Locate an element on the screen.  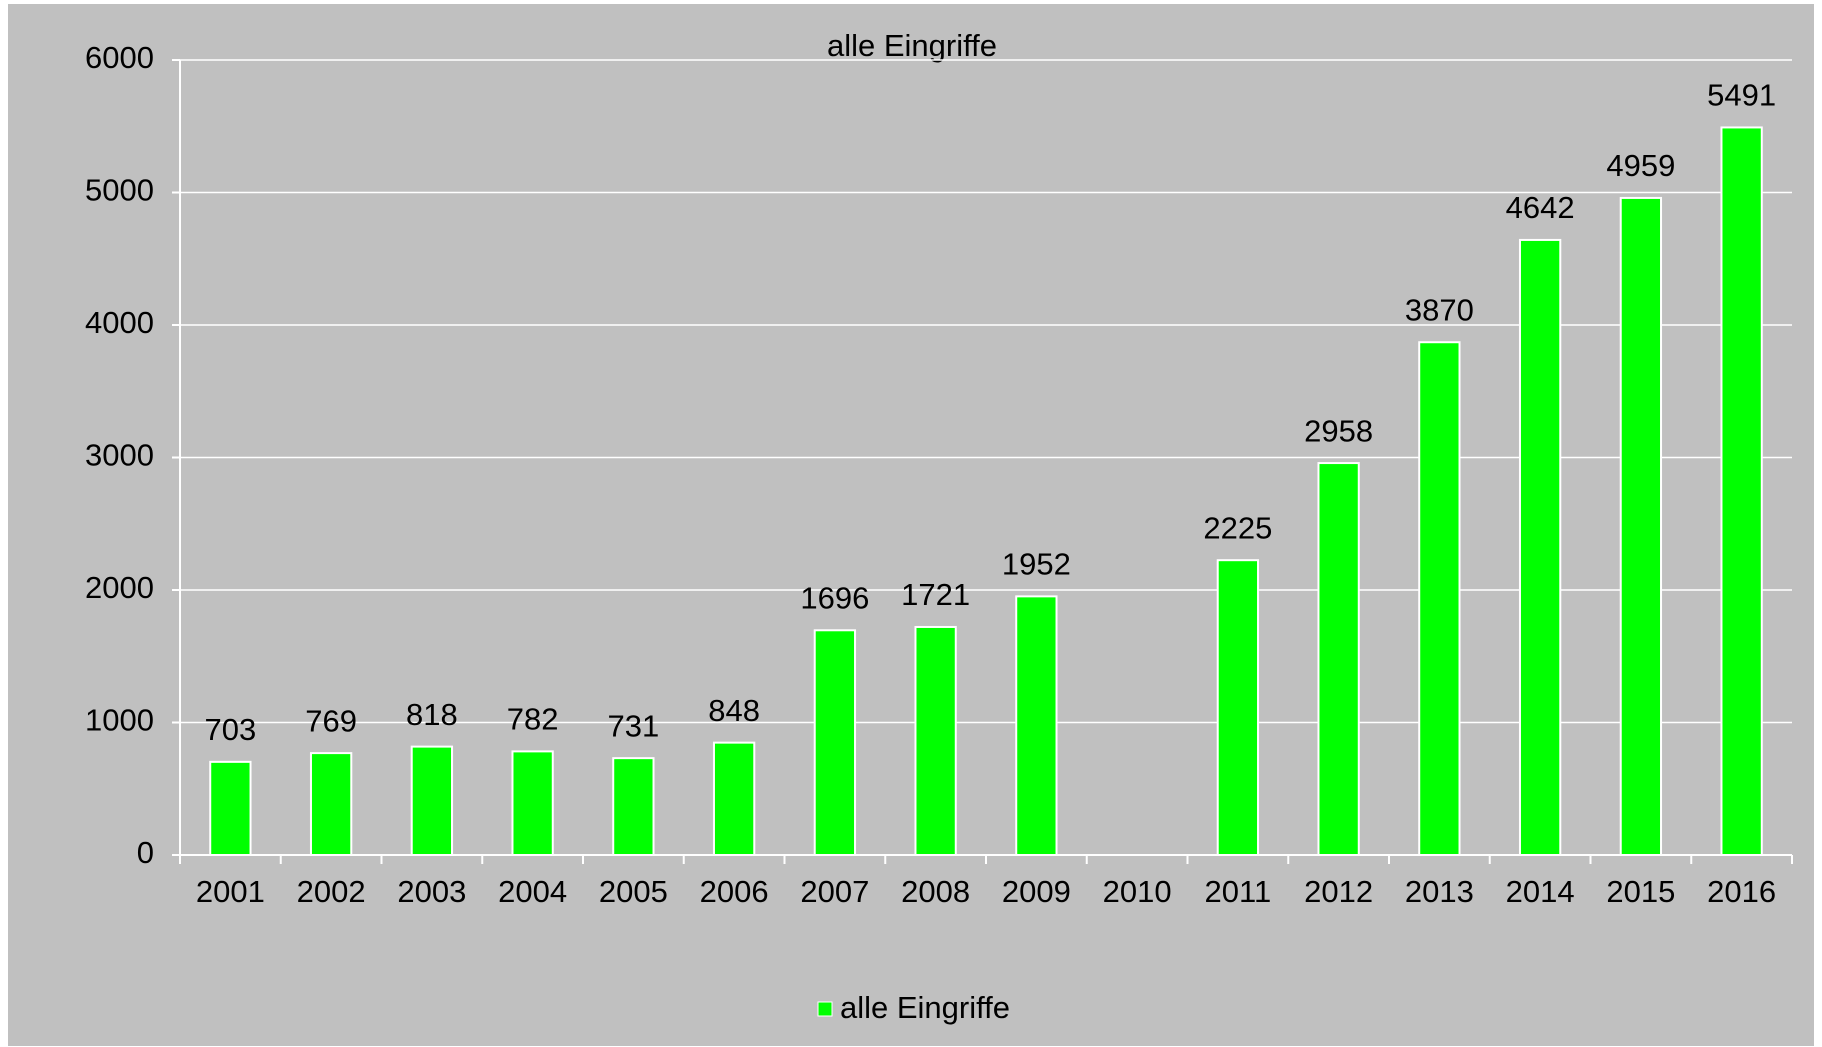
x-tick-label: 2008 is located at coordinates (935, 891).